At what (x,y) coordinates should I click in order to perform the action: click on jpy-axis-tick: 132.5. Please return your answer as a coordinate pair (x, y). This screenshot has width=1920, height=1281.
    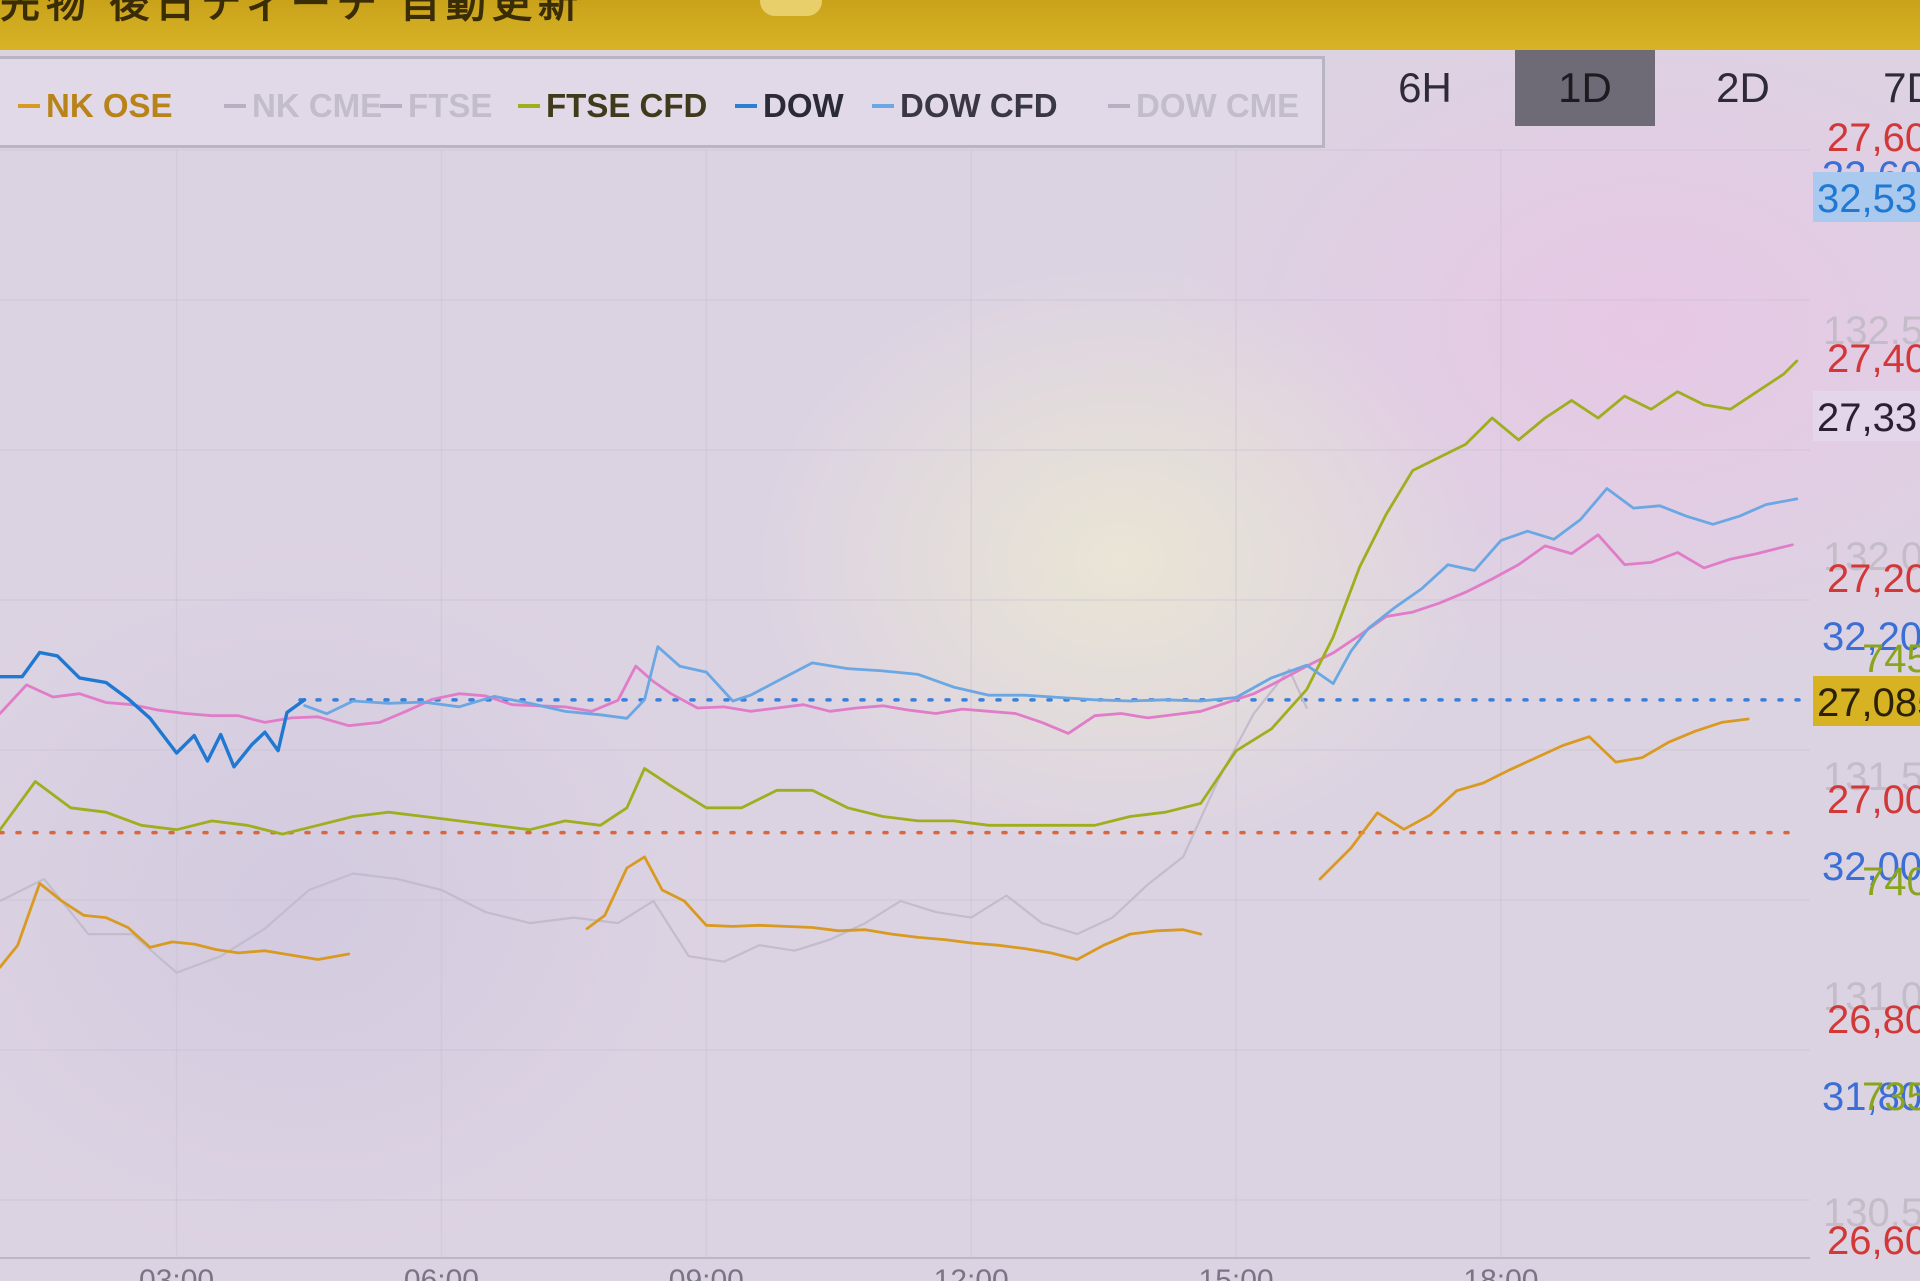
    Looking at the image, I should click on (1871, 331).